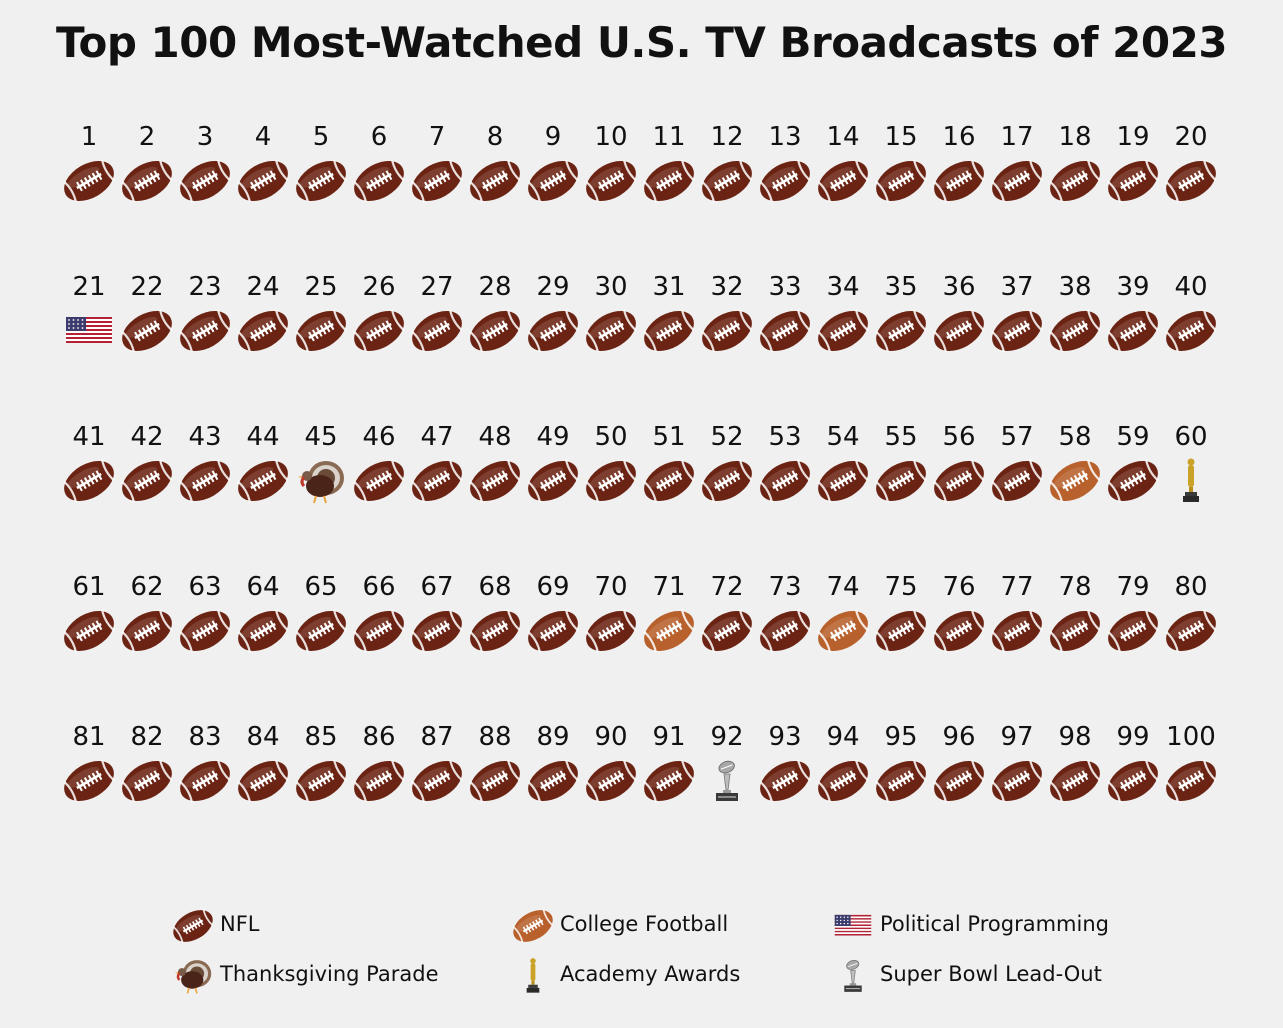 This screenshot has height=1028, width=1283. I want to click on broadcast-cell-91: 91, so click(669, 777).